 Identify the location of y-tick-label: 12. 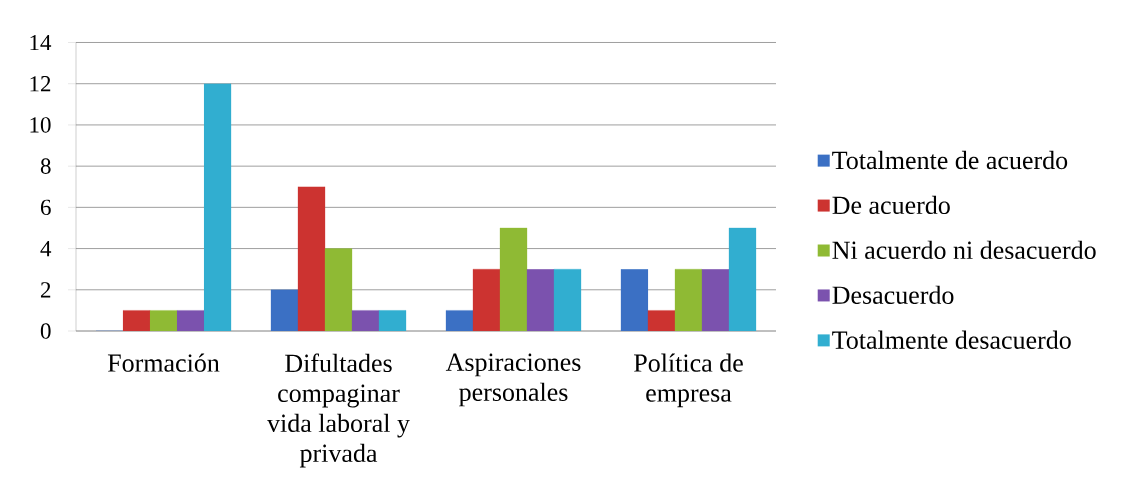
(40, 84).